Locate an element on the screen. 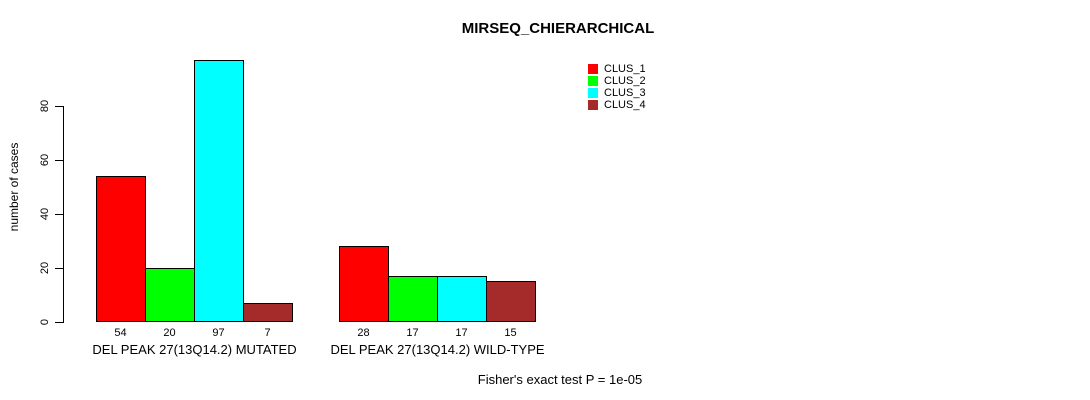 This screenshot has width=1090, height=400. y-axis-tick-label: 20 is located at coordinates (45, 268).